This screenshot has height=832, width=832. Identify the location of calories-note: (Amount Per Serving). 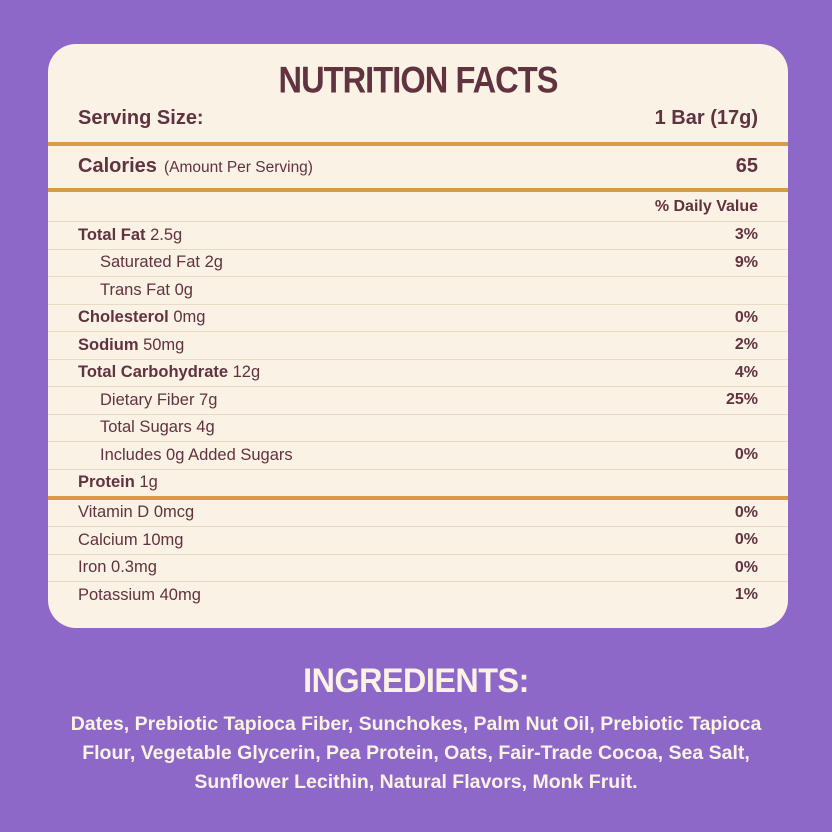
(238, 167).